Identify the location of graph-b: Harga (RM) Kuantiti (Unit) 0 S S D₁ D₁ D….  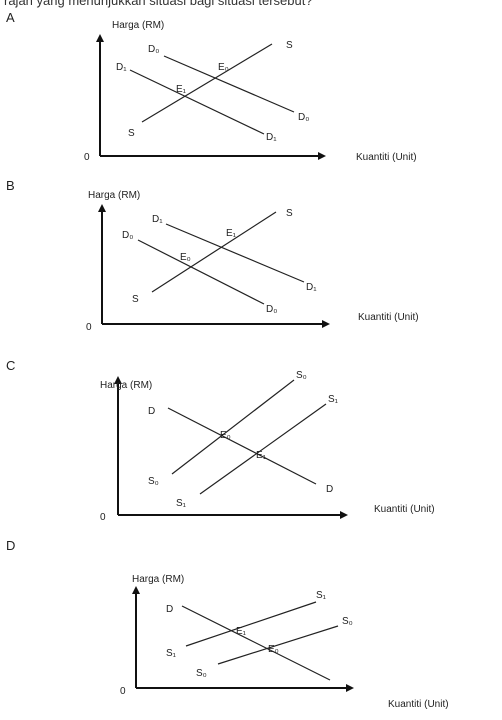
(252, 261).